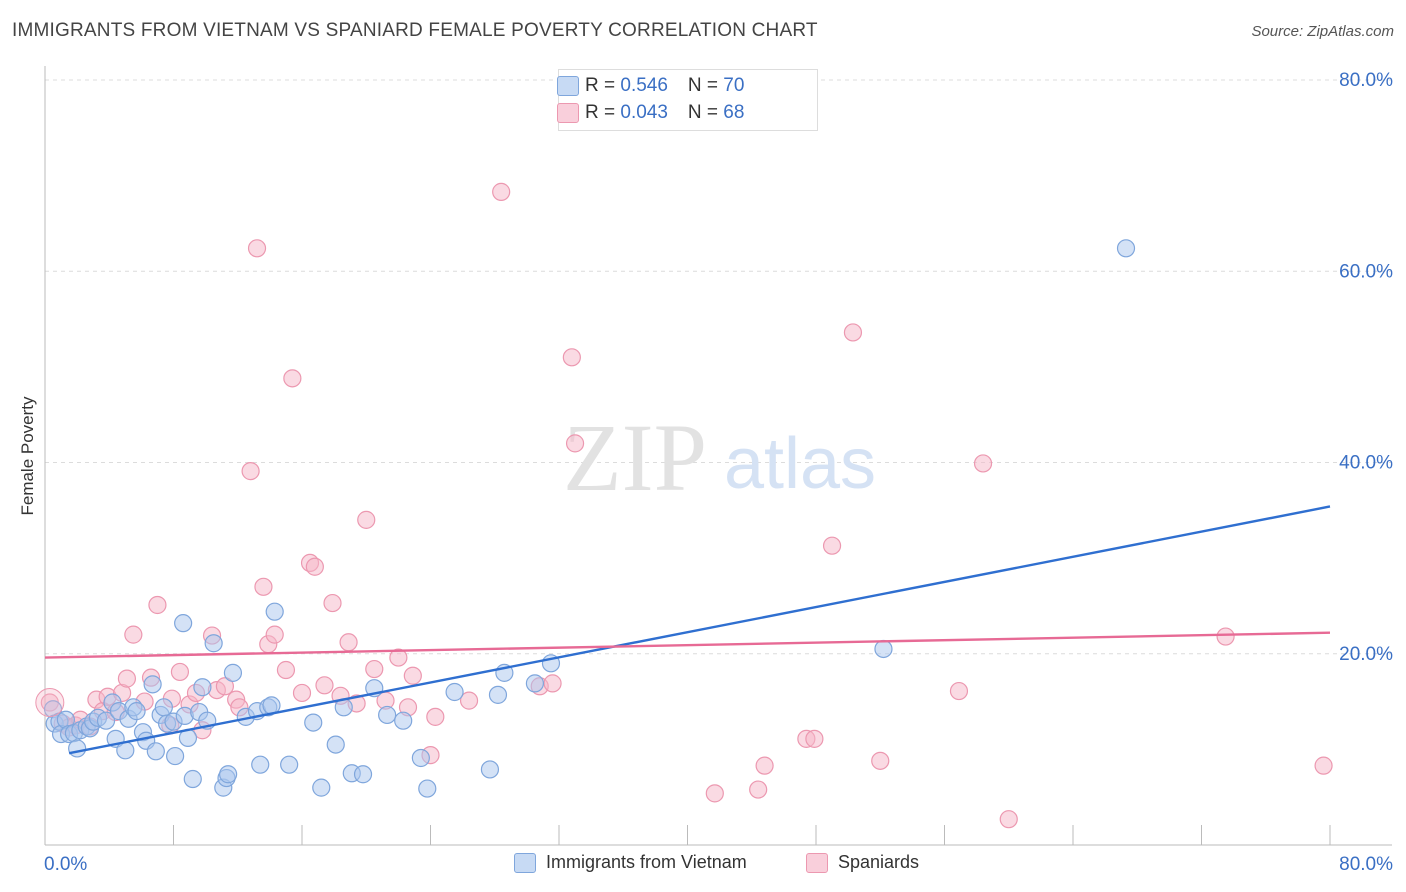  What do you see at coordinates (879, 862) in the screenshot?
I see `legend-label-spaniards: Spaniards` at bounding box center [879, 862].